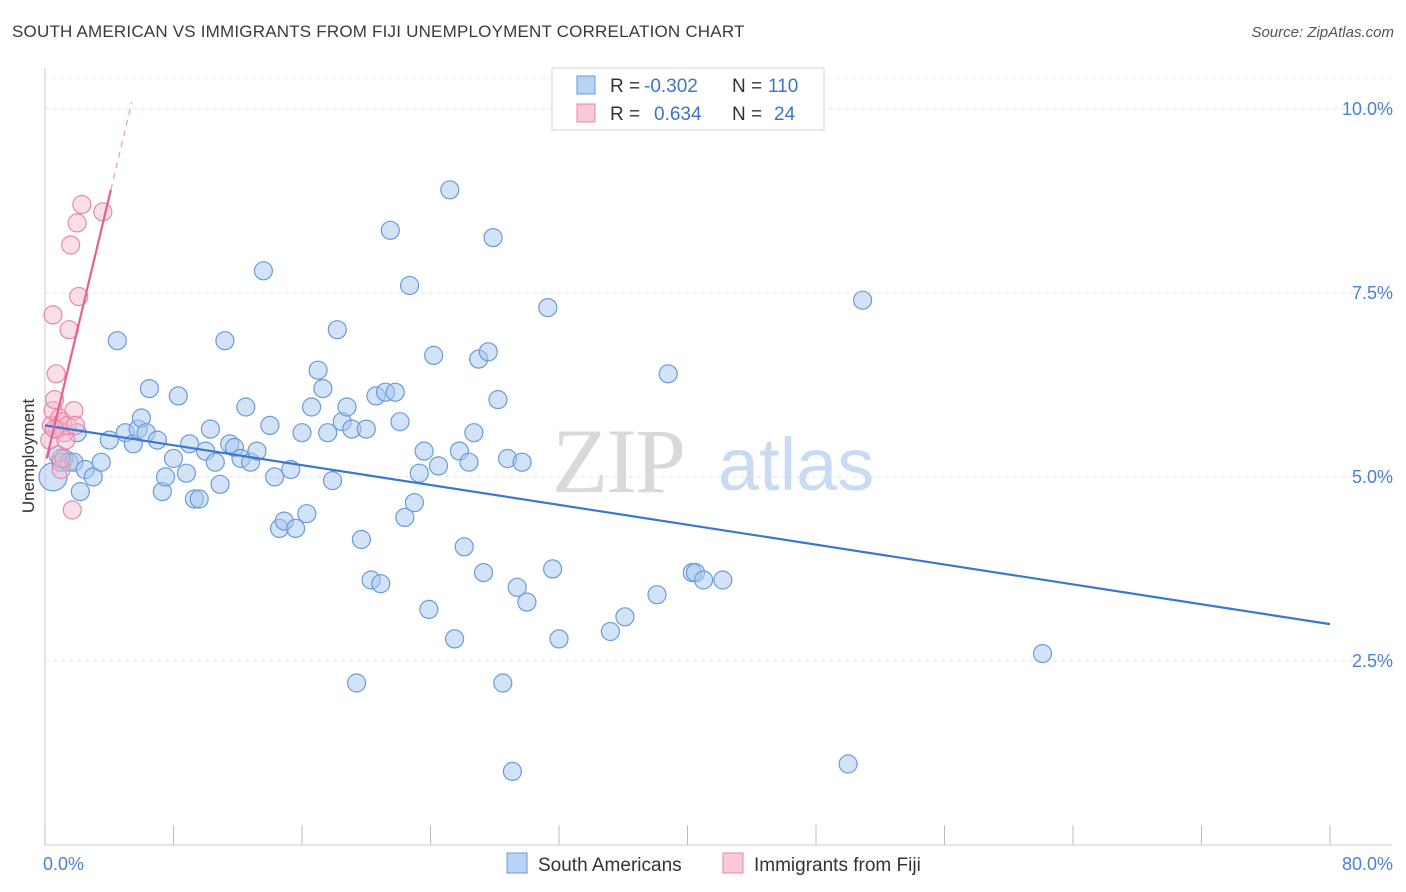  I want to click on chart-source: Source: ZipAtlas.com, so click(1322, 32).